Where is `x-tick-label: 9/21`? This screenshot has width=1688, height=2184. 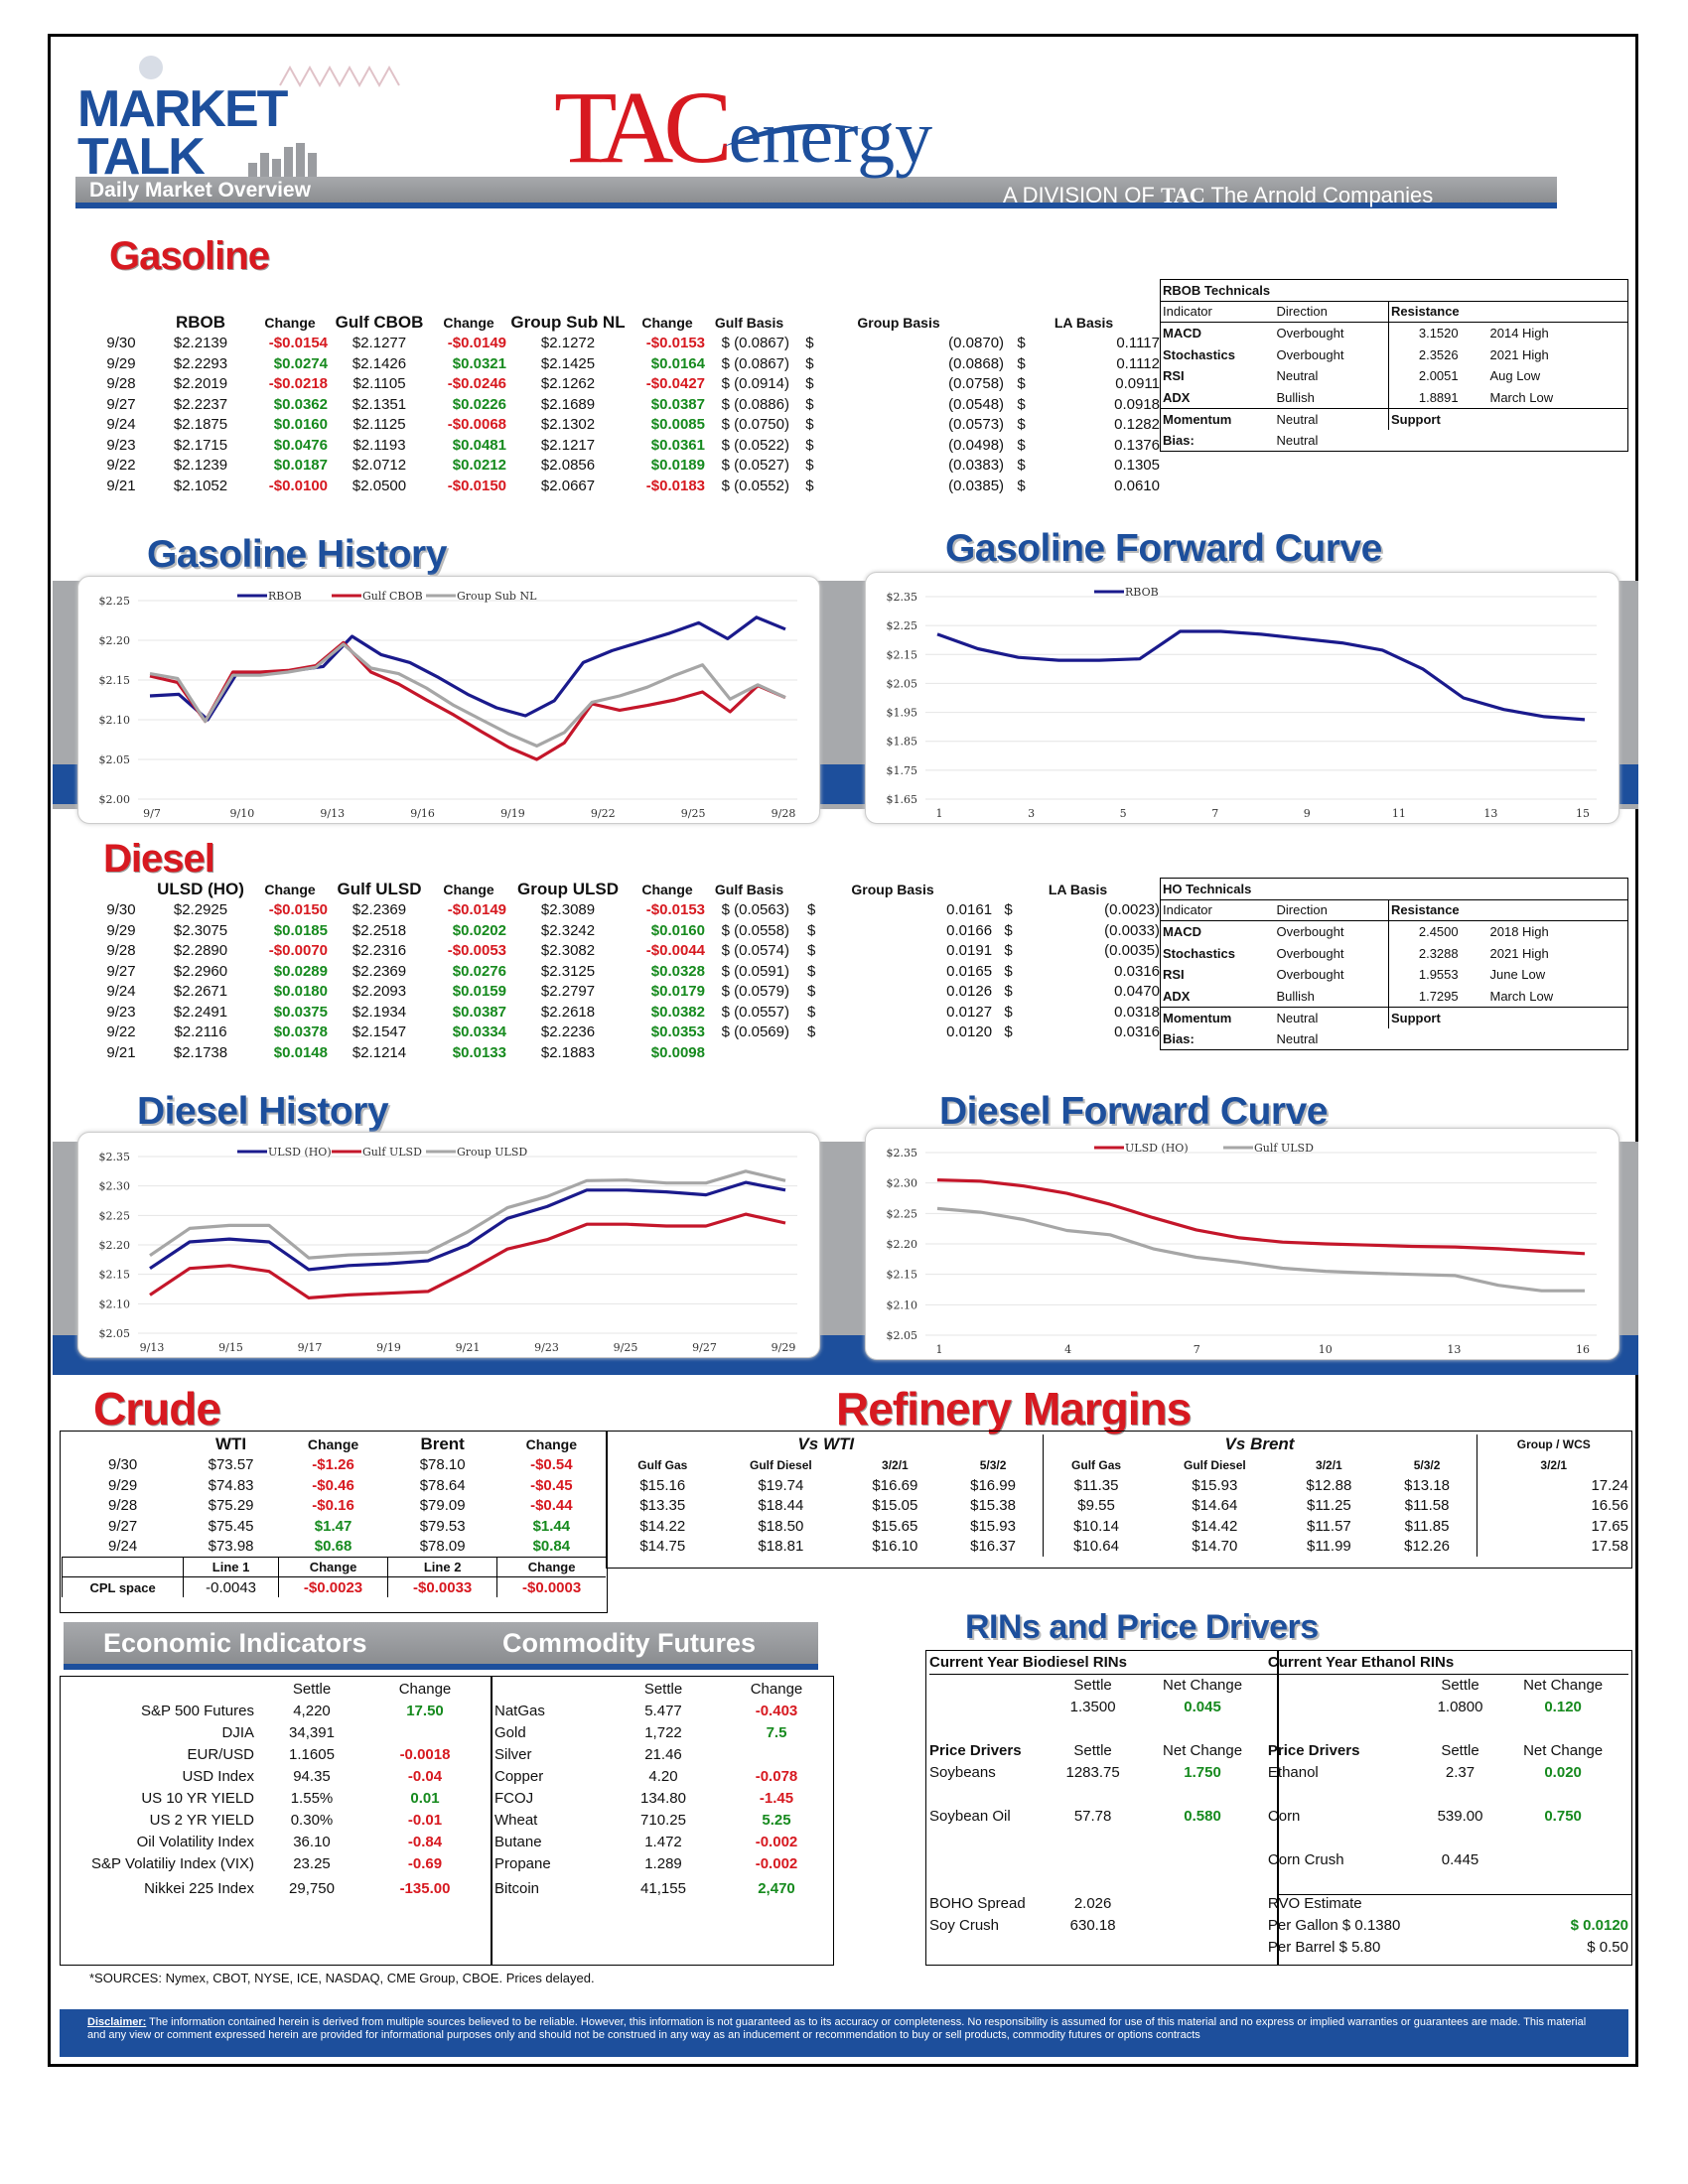 x-tick-label: 9/21 is located at coordinates (468, 1347).